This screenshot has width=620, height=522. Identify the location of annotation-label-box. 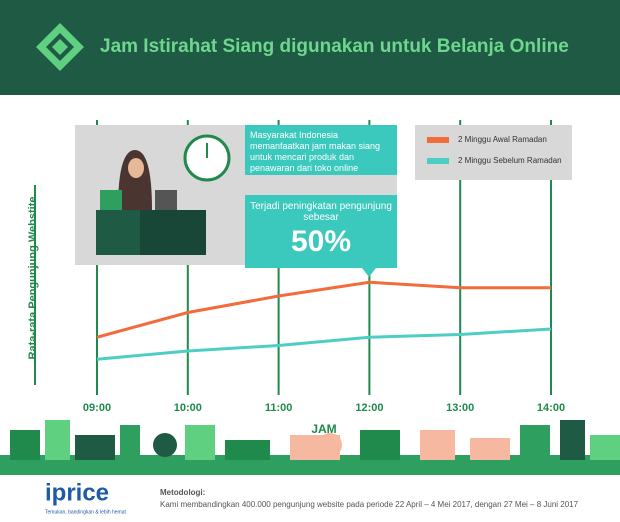
(321, 150).